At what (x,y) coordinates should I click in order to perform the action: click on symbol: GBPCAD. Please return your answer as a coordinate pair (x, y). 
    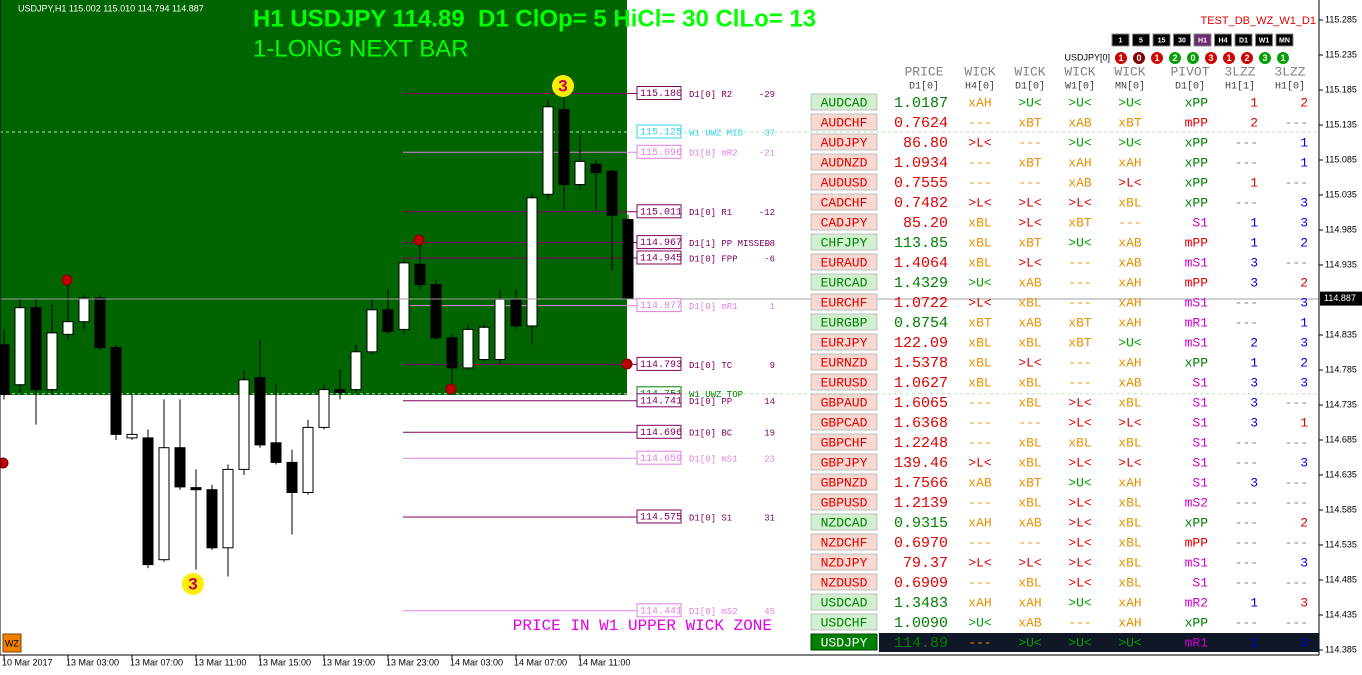
    Looking at the image, I should click on (844, 422).